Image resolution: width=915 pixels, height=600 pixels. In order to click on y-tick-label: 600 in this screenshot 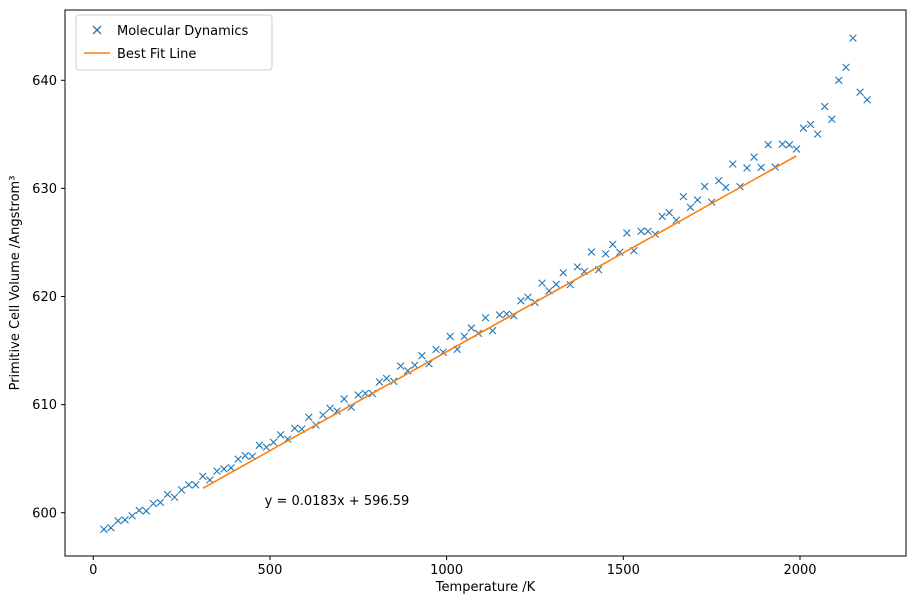, I will do `click(44, 513)`.